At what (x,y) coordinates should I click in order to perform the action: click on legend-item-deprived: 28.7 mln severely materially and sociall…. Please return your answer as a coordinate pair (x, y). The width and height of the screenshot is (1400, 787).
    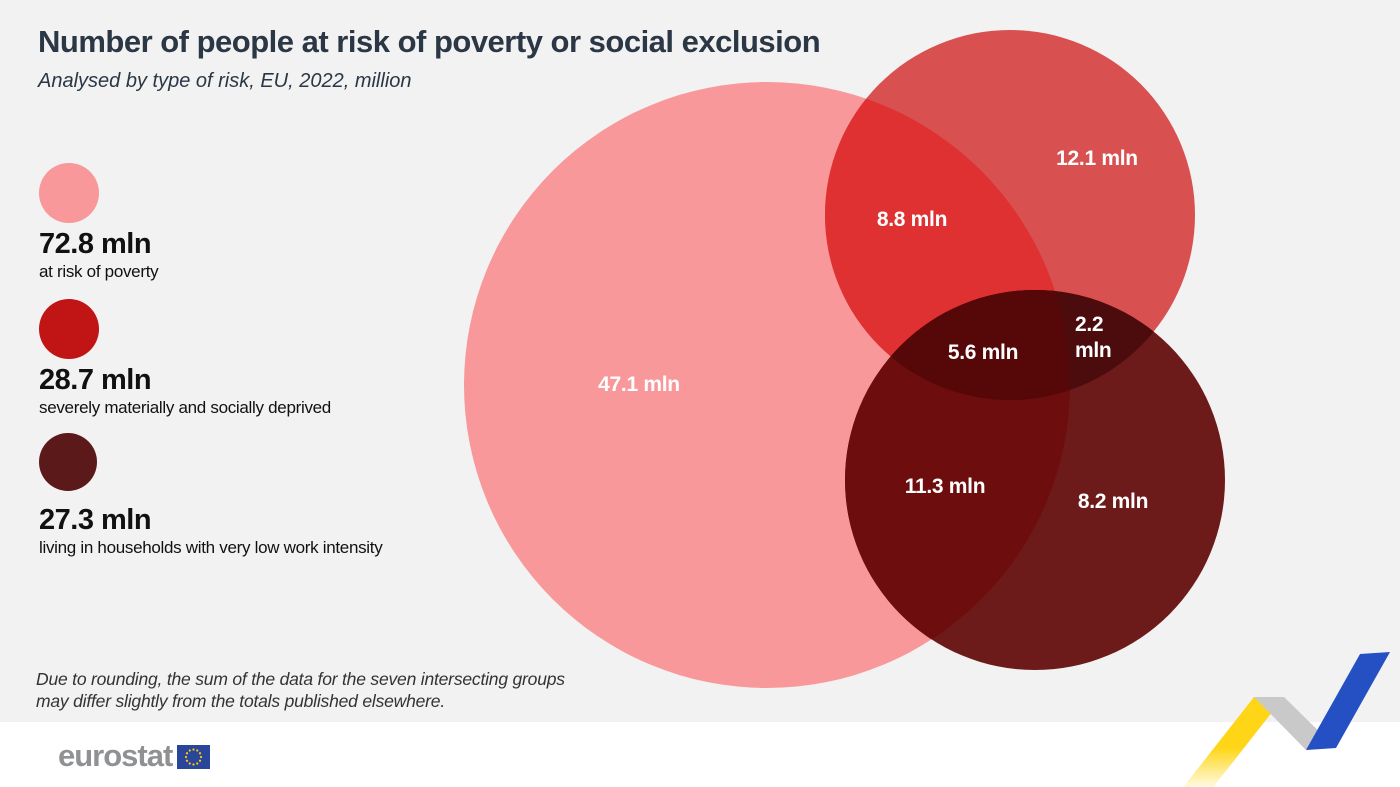
    Looking at the image, I should click on (249, 358).